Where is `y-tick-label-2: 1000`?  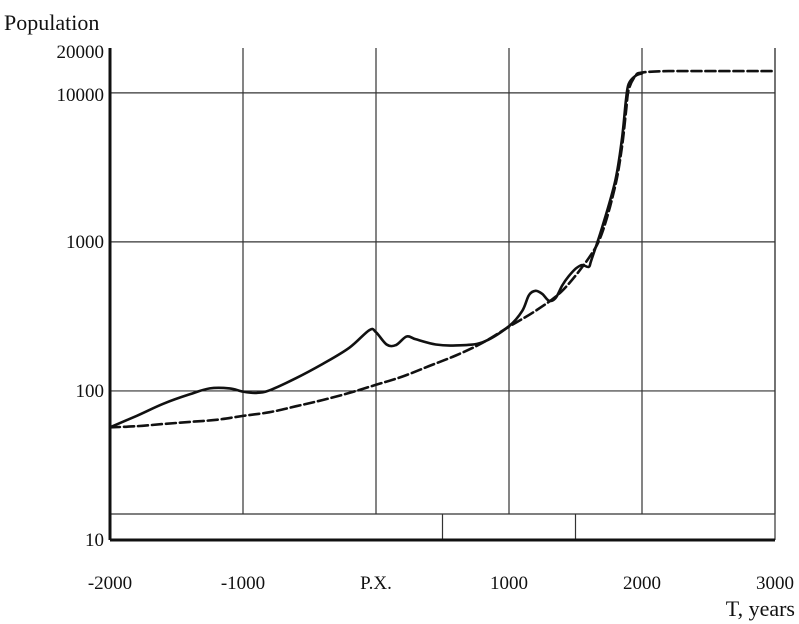
y-tick-label-2: 1000 is located at coordinates (85, 242).